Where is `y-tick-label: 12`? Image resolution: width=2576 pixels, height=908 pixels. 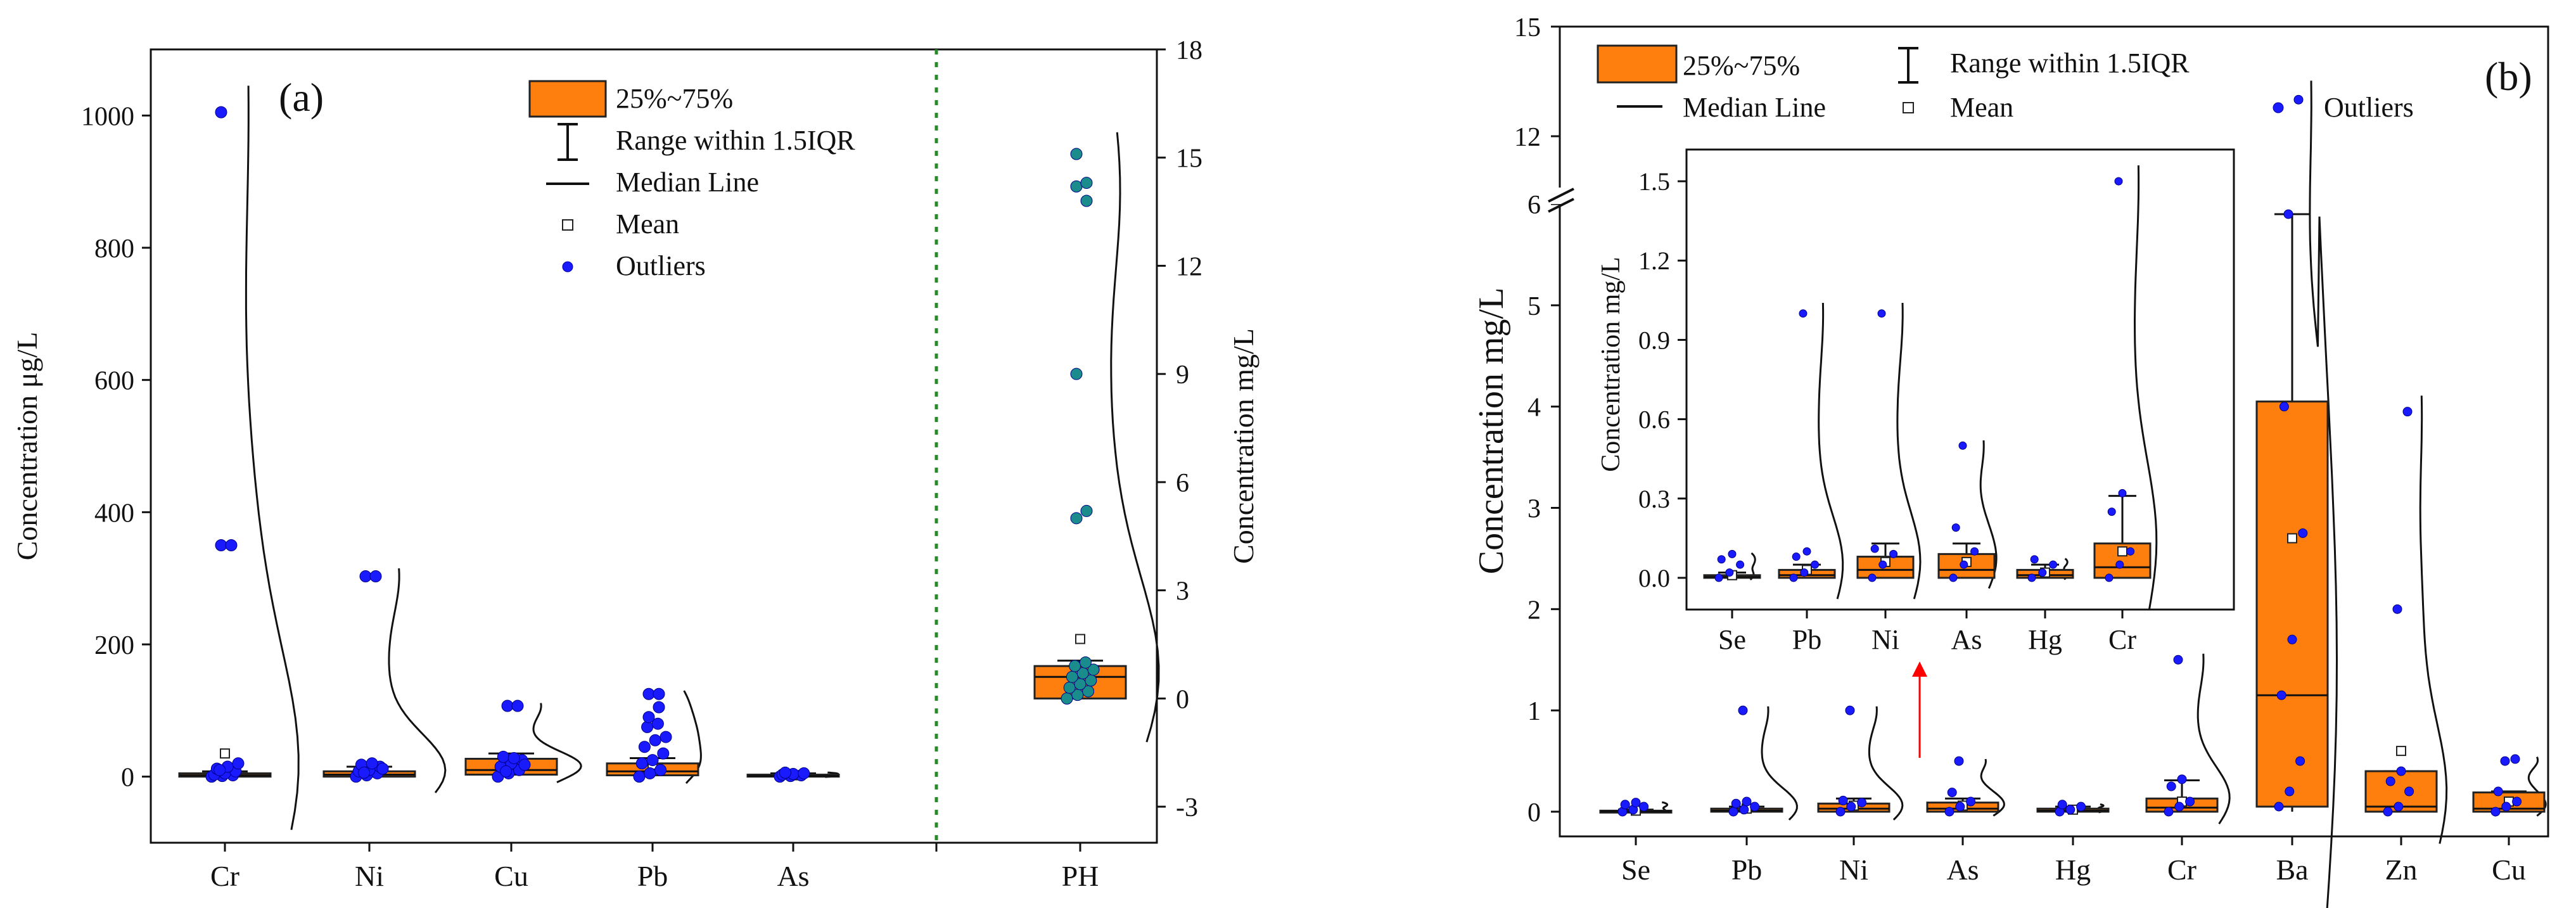 y-tick-label: 12 is located at coordinates (1527, 137).